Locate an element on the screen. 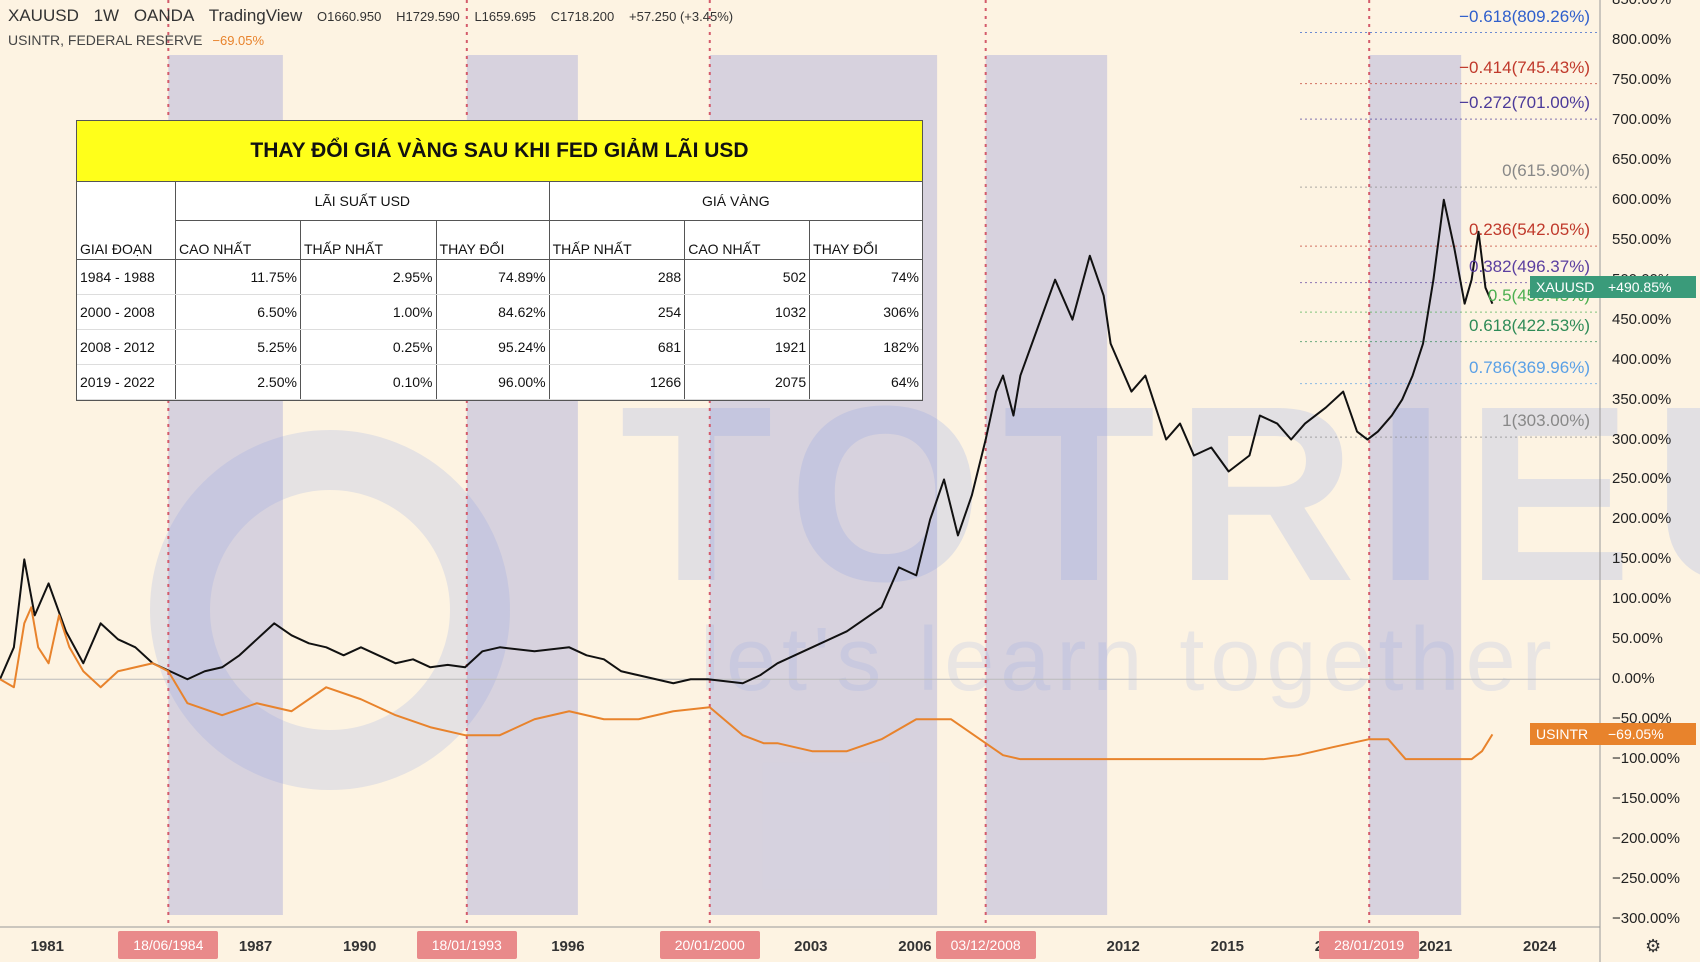  cell-gold-change: 306% is located at coordinates (865, 312).